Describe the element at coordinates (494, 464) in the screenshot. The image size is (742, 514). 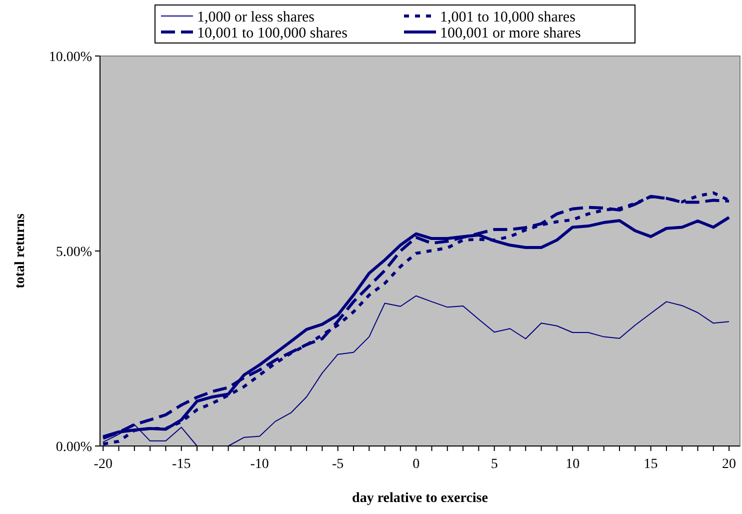
I see `x-tick-label: 5` at that location.